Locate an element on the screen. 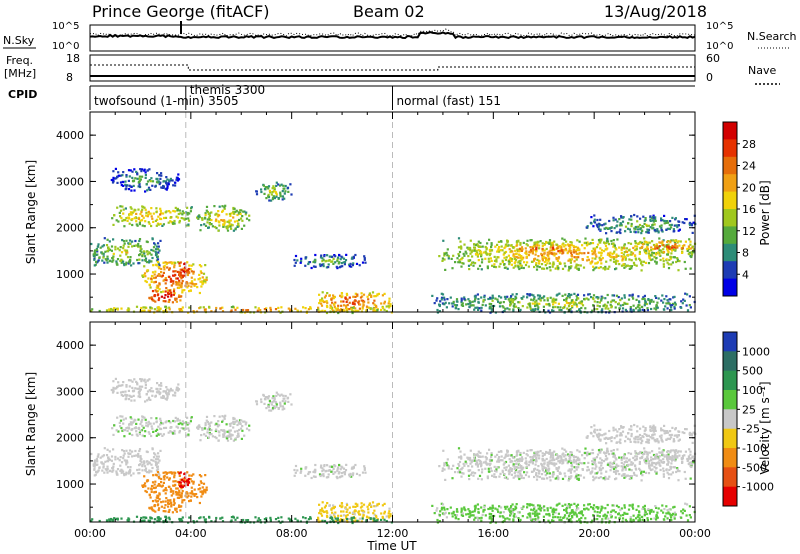 The image size is (800, 554). colorbar-tick-label: 16 is located at coordinates (749, 209).